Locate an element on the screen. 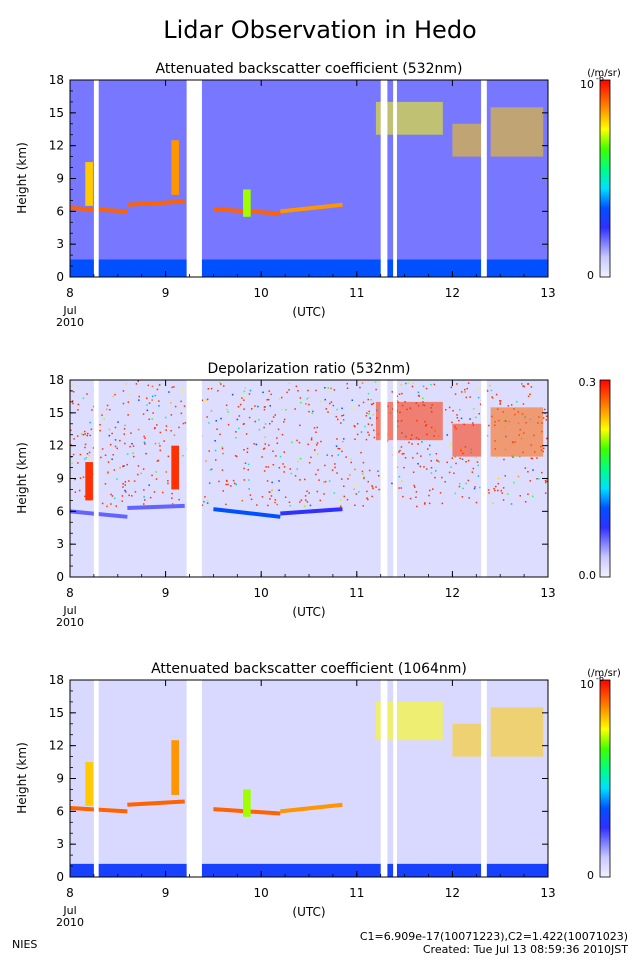  footer-created: Created: Tue Jul 13 08:59:36 2010JST is located at coordinates (525, 949).